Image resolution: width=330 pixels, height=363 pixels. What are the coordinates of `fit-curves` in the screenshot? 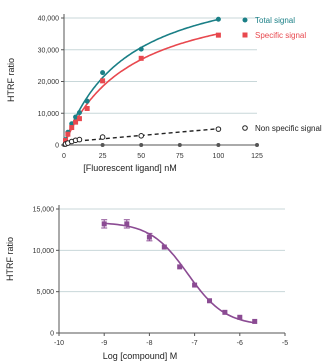 It's located at (179, 273).